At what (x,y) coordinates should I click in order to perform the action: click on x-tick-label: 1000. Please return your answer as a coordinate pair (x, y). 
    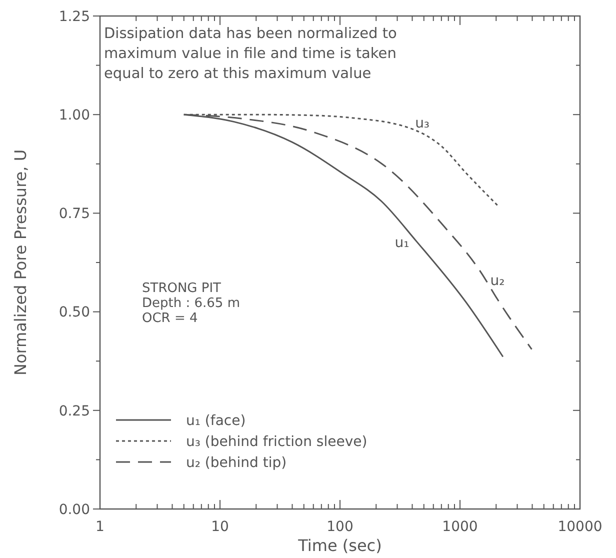
    Looking at the image, I should click on (460, 527).